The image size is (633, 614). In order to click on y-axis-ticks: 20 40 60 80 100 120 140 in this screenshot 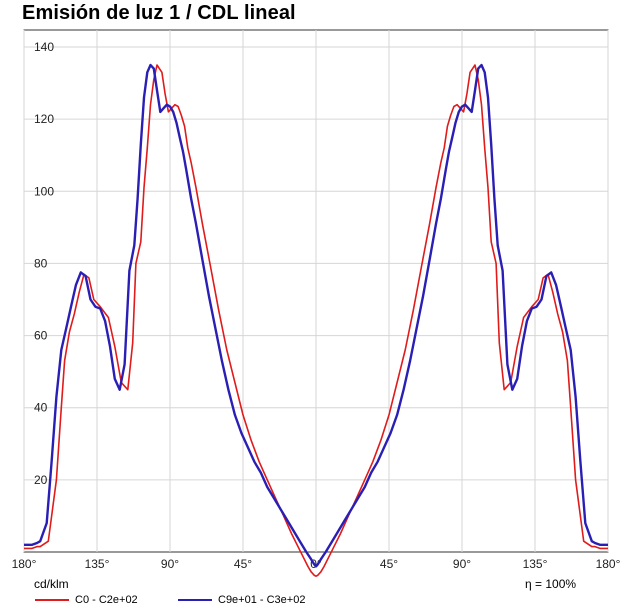, I will do `click(44, 263)`.